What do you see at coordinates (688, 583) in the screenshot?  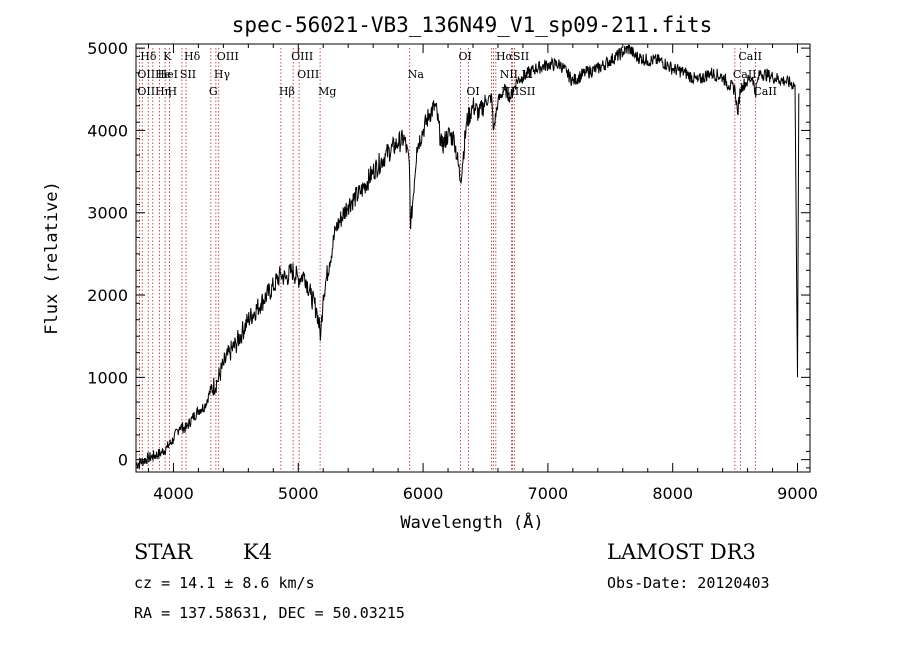 I see `obs-date-label: Obs-Date: 20120403` at bounding box center [688, 583].